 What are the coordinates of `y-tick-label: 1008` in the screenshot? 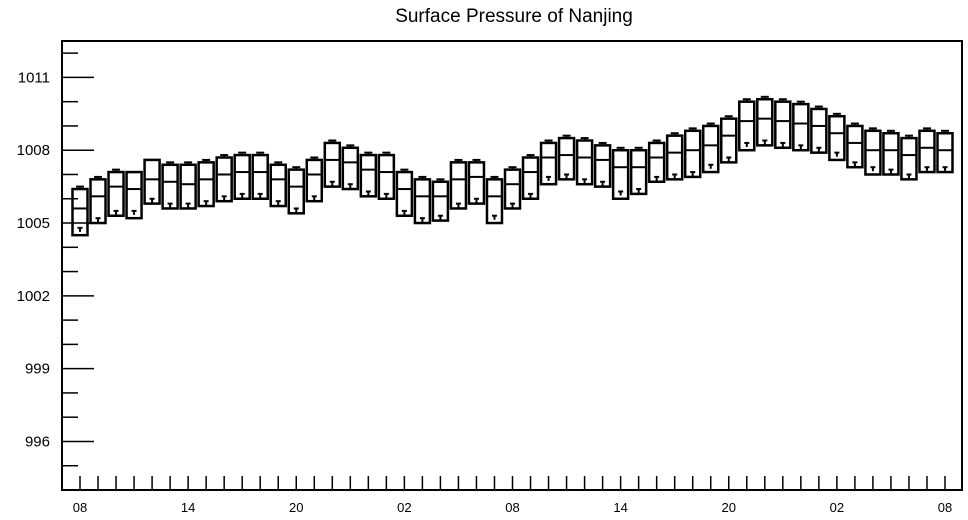 It's located at (33, 150).